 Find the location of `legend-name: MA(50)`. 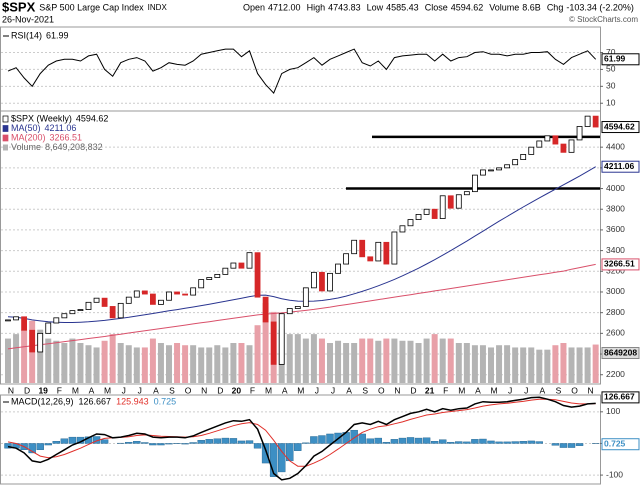

legend-name: MA(50) is located at coordinates (26, 128).